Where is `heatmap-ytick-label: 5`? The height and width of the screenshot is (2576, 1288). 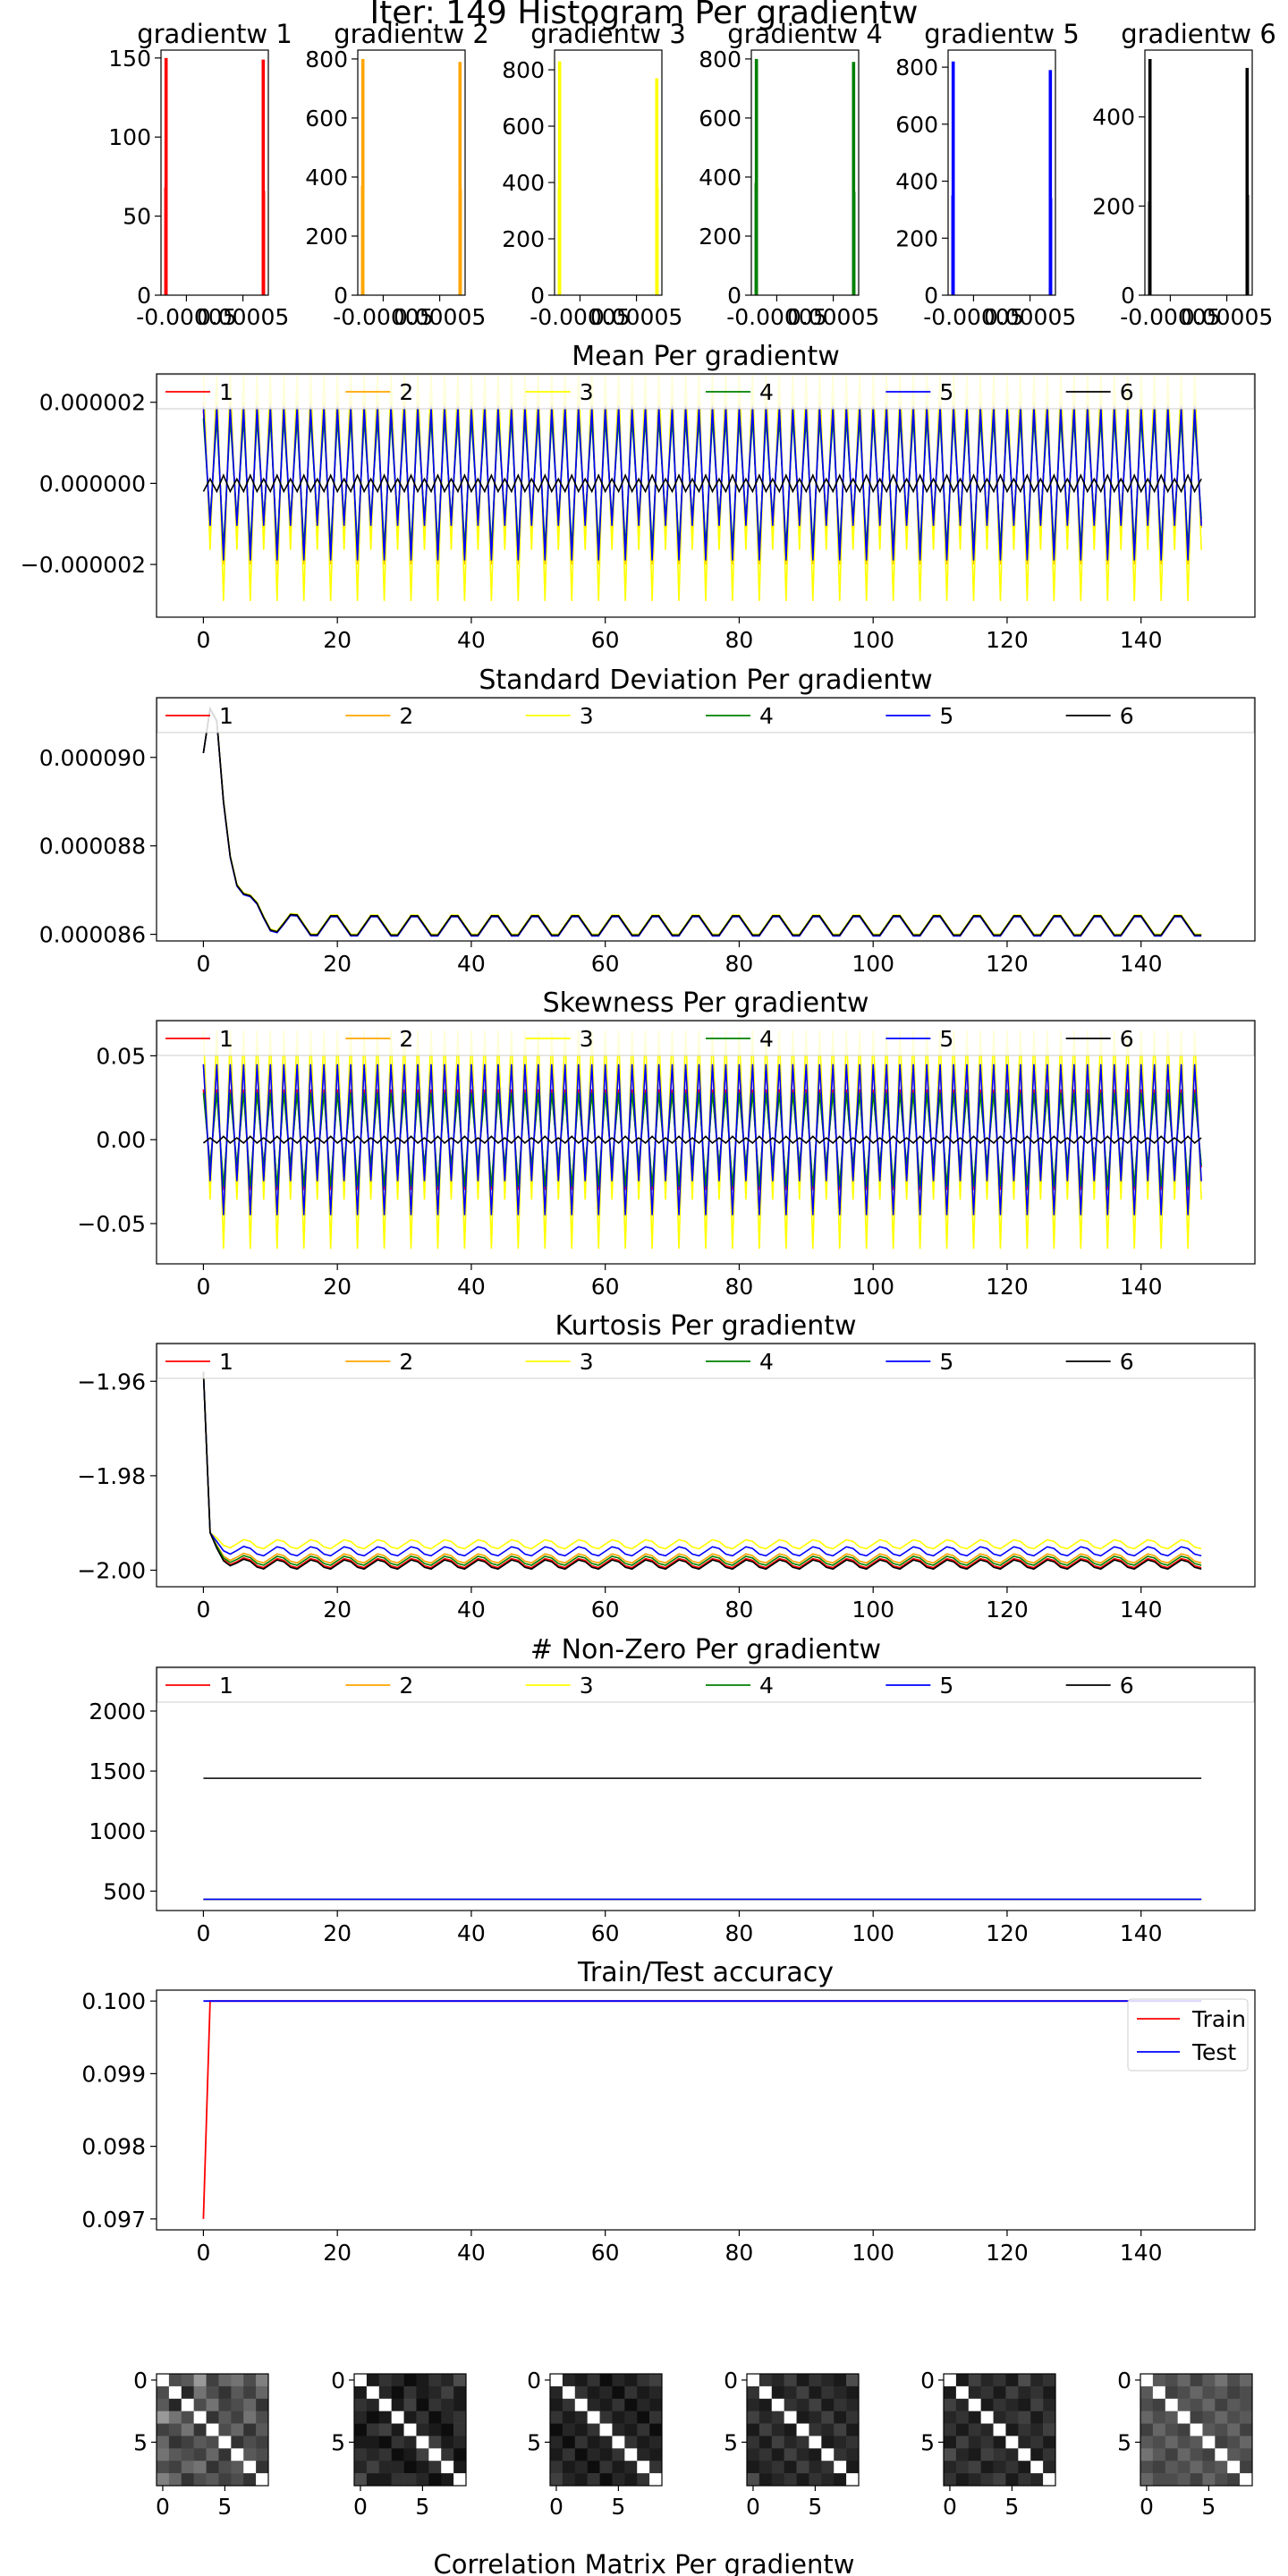 heatmap-ytick-label: 5 is located at coordinates (338, 2442).